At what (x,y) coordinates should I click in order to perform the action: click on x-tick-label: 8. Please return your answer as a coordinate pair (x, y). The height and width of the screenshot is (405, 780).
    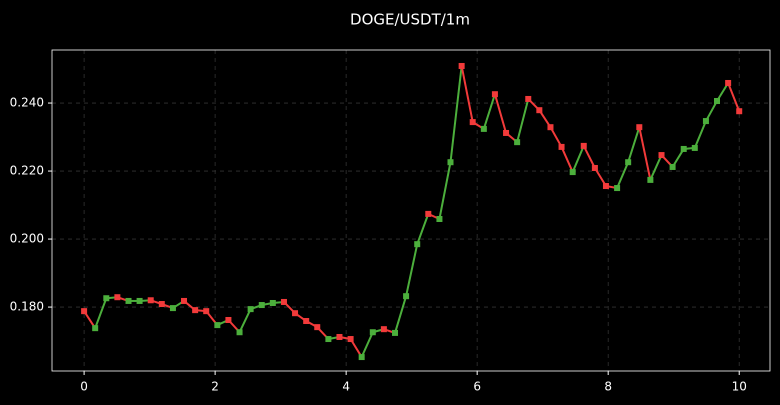
    Looking at the image, I should click on (608, 387).